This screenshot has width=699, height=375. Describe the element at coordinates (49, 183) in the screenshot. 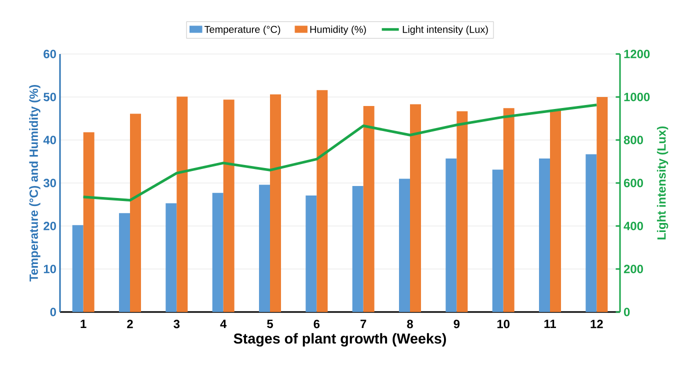

I see `y-tick-label: 30` at that location.